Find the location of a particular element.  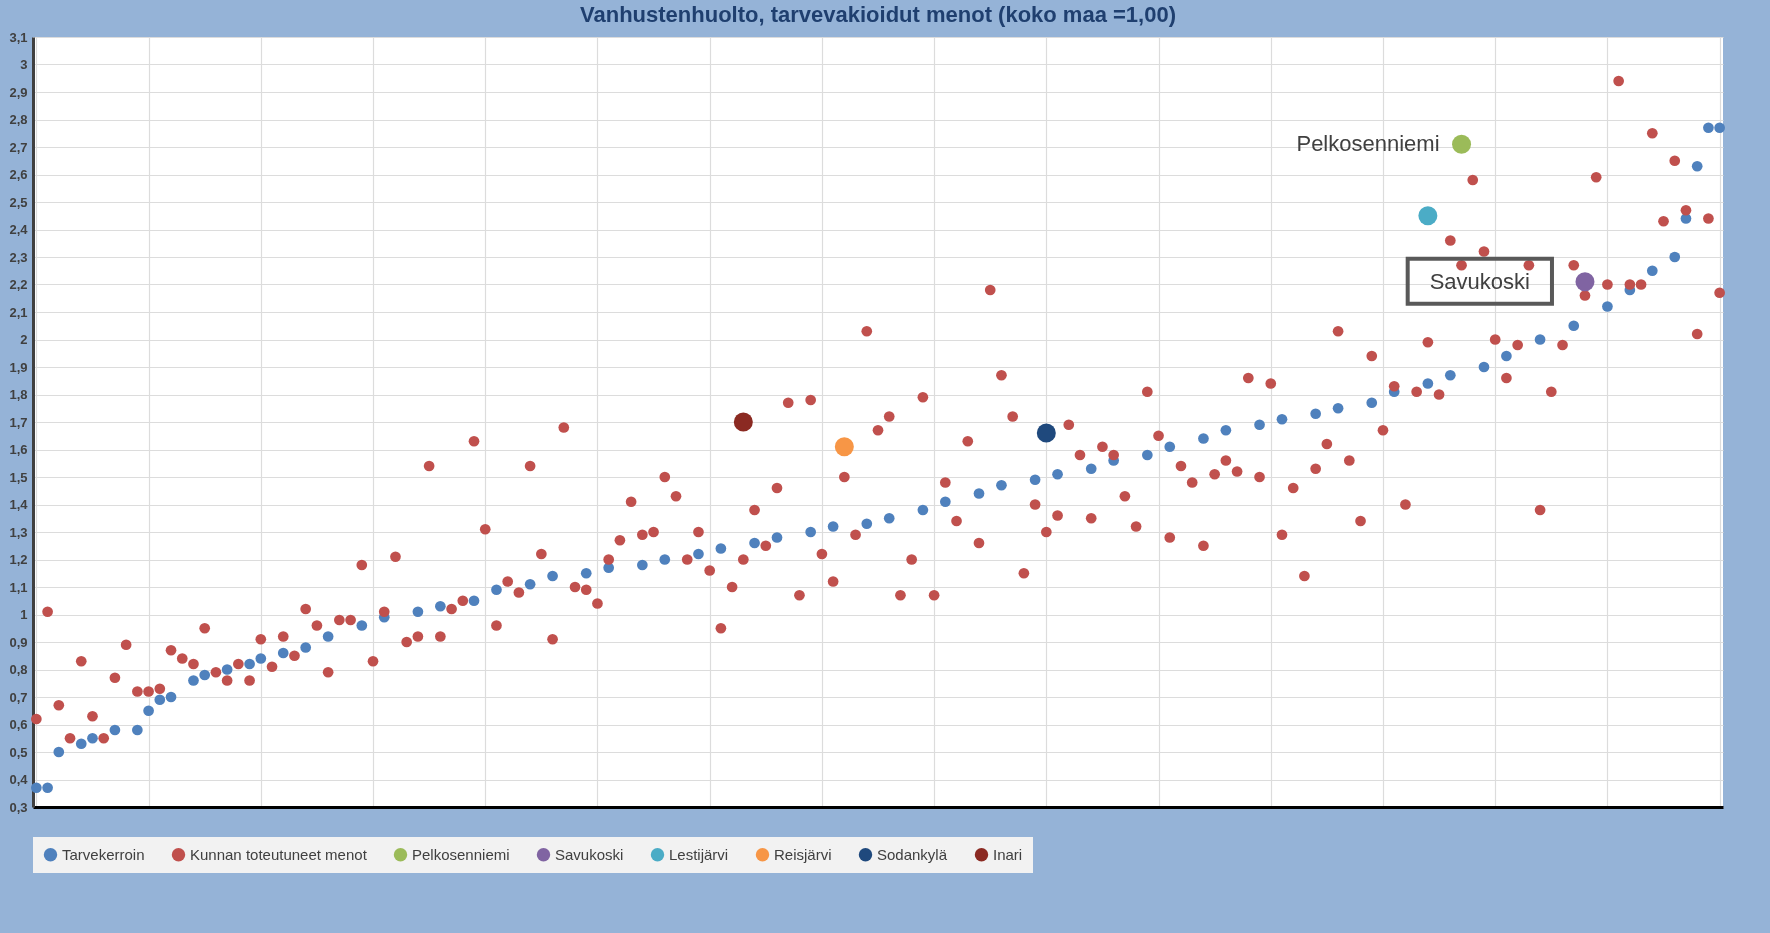

y-tick-label: 2,9 is located at coordinates (18, 92).